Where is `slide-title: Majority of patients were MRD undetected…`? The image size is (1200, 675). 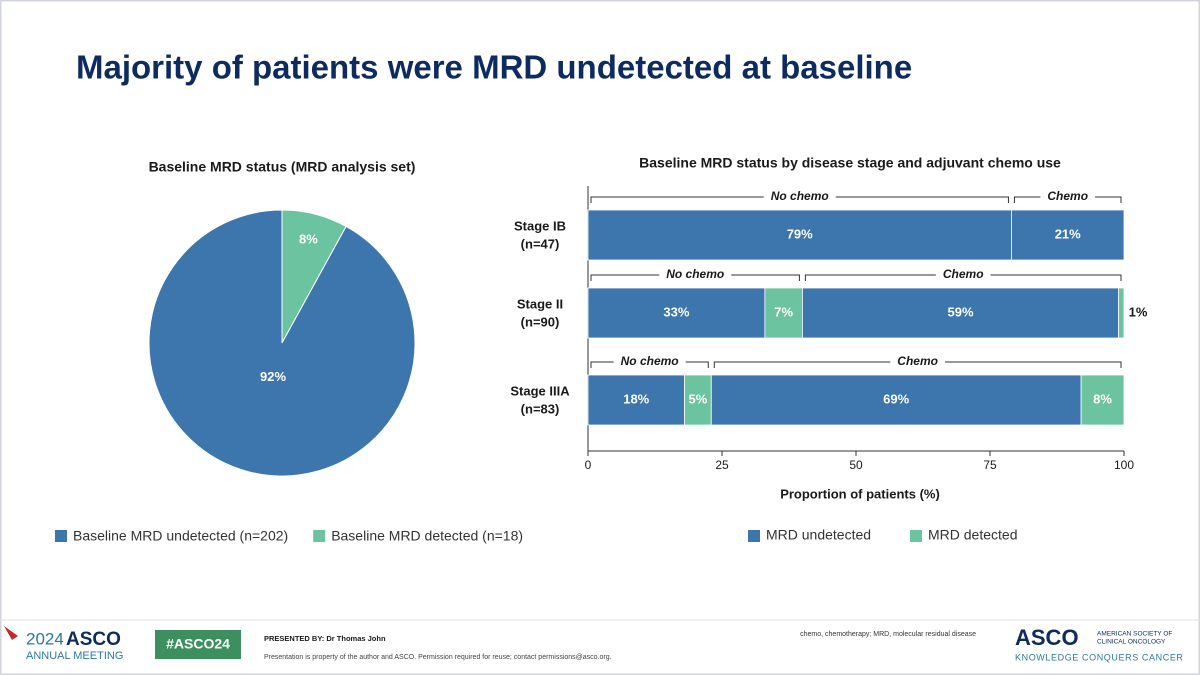
slide-title: Majority of patients were MRD undetected… is located at coordinates (494, 67).